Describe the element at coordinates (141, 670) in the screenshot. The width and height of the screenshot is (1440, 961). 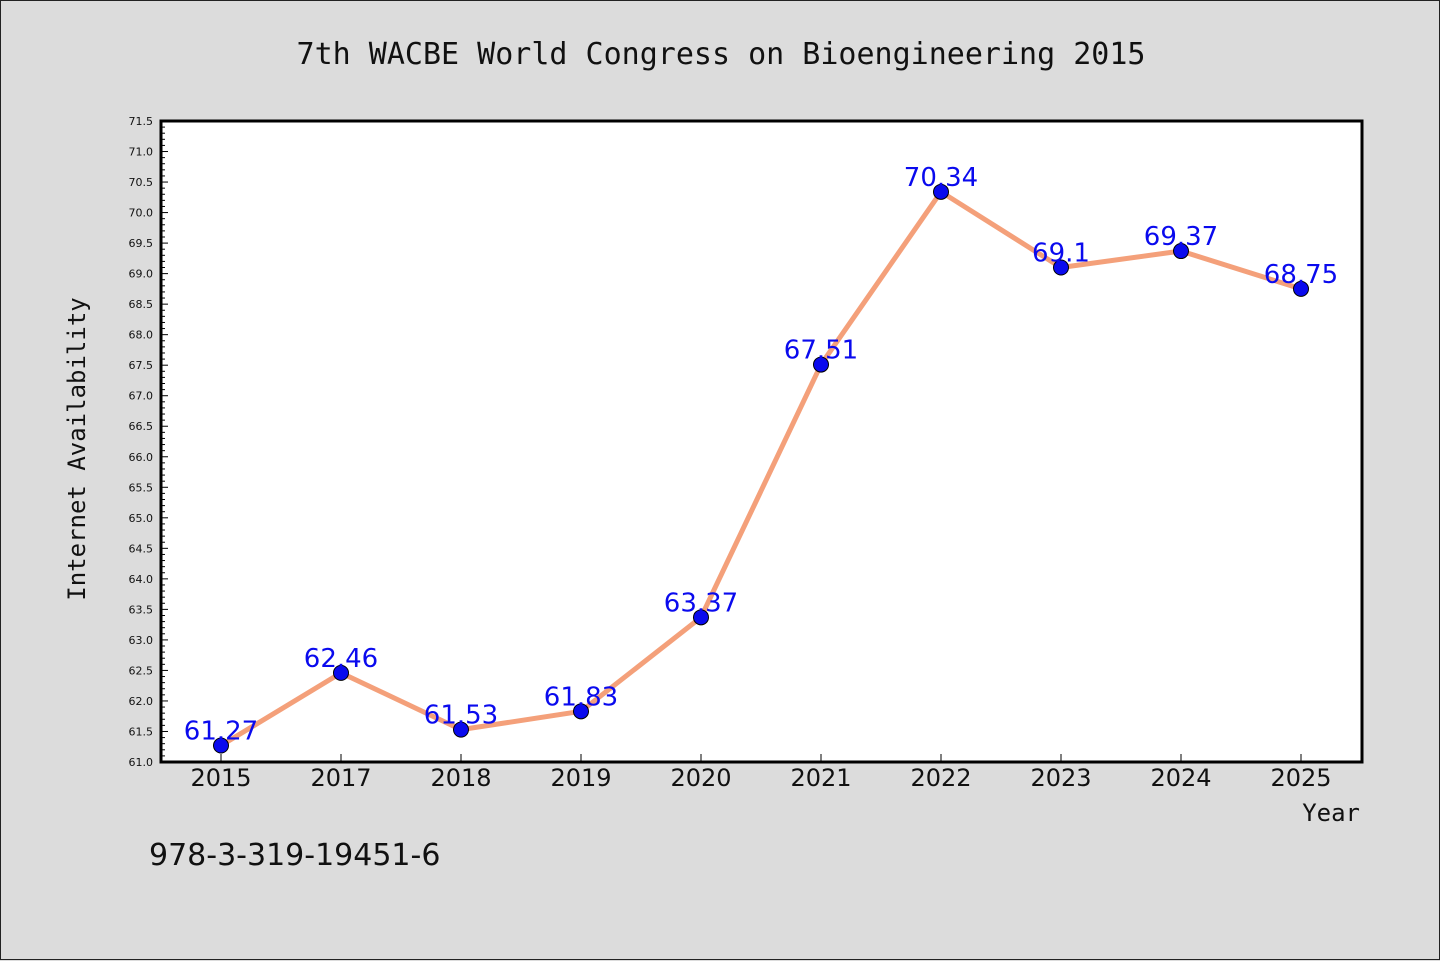
I see `y-tick-label: 62.5` at that location.